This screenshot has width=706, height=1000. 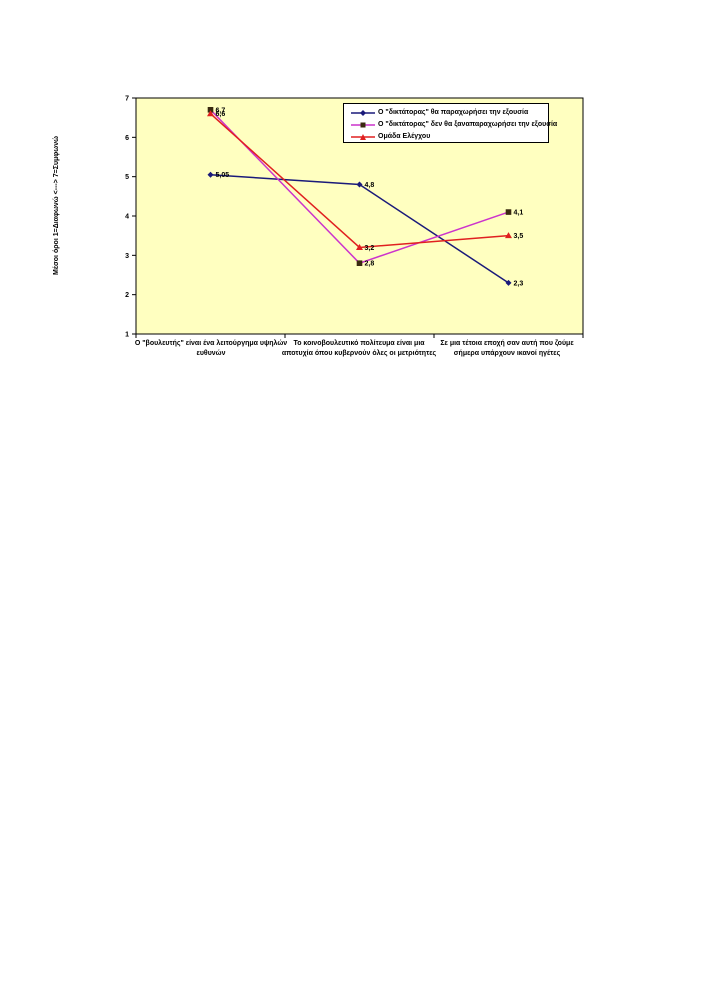 I want to click on y-tick-label: 1, so click(x=127, y=335).